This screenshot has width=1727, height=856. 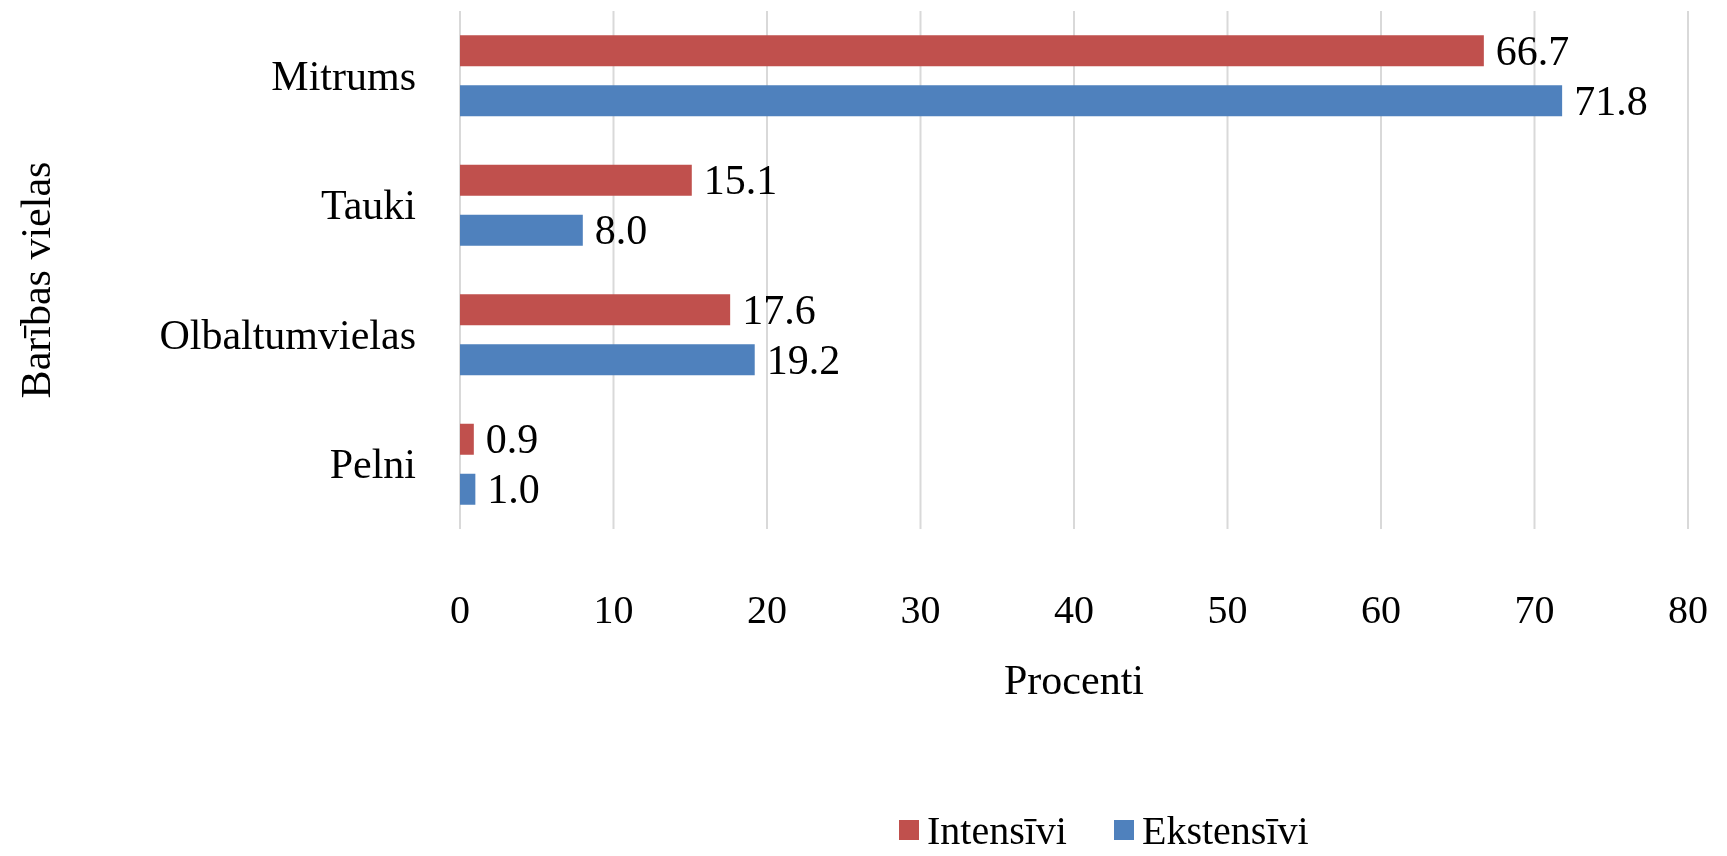 What do you see at coordinates (997, 830) in the screenshot?
I see `legend-label: Intensīvi` at bounding box center [997, 830].